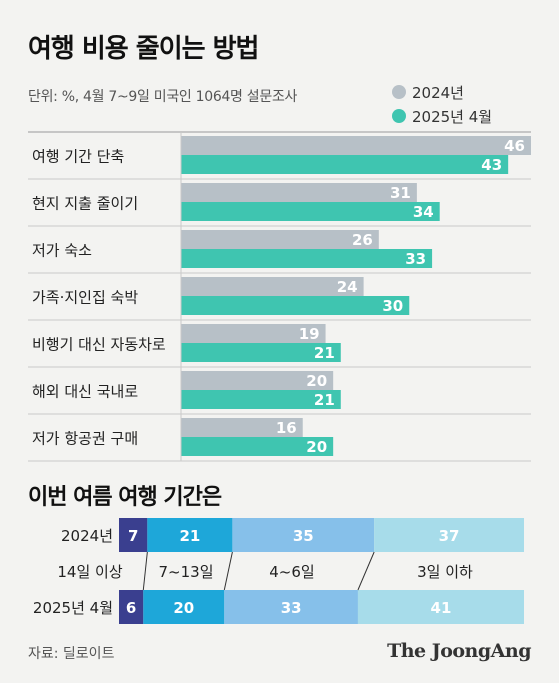 This screenshot has height=683, width=559. I want to click on segment-value-label: 20, so click(183, 608).